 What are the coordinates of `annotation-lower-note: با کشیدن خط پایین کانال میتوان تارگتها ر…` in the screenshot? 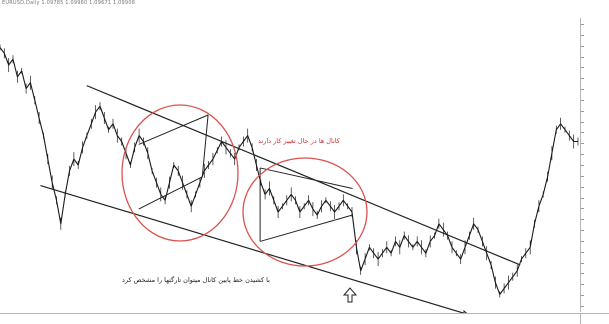 It's located at (196, 280).